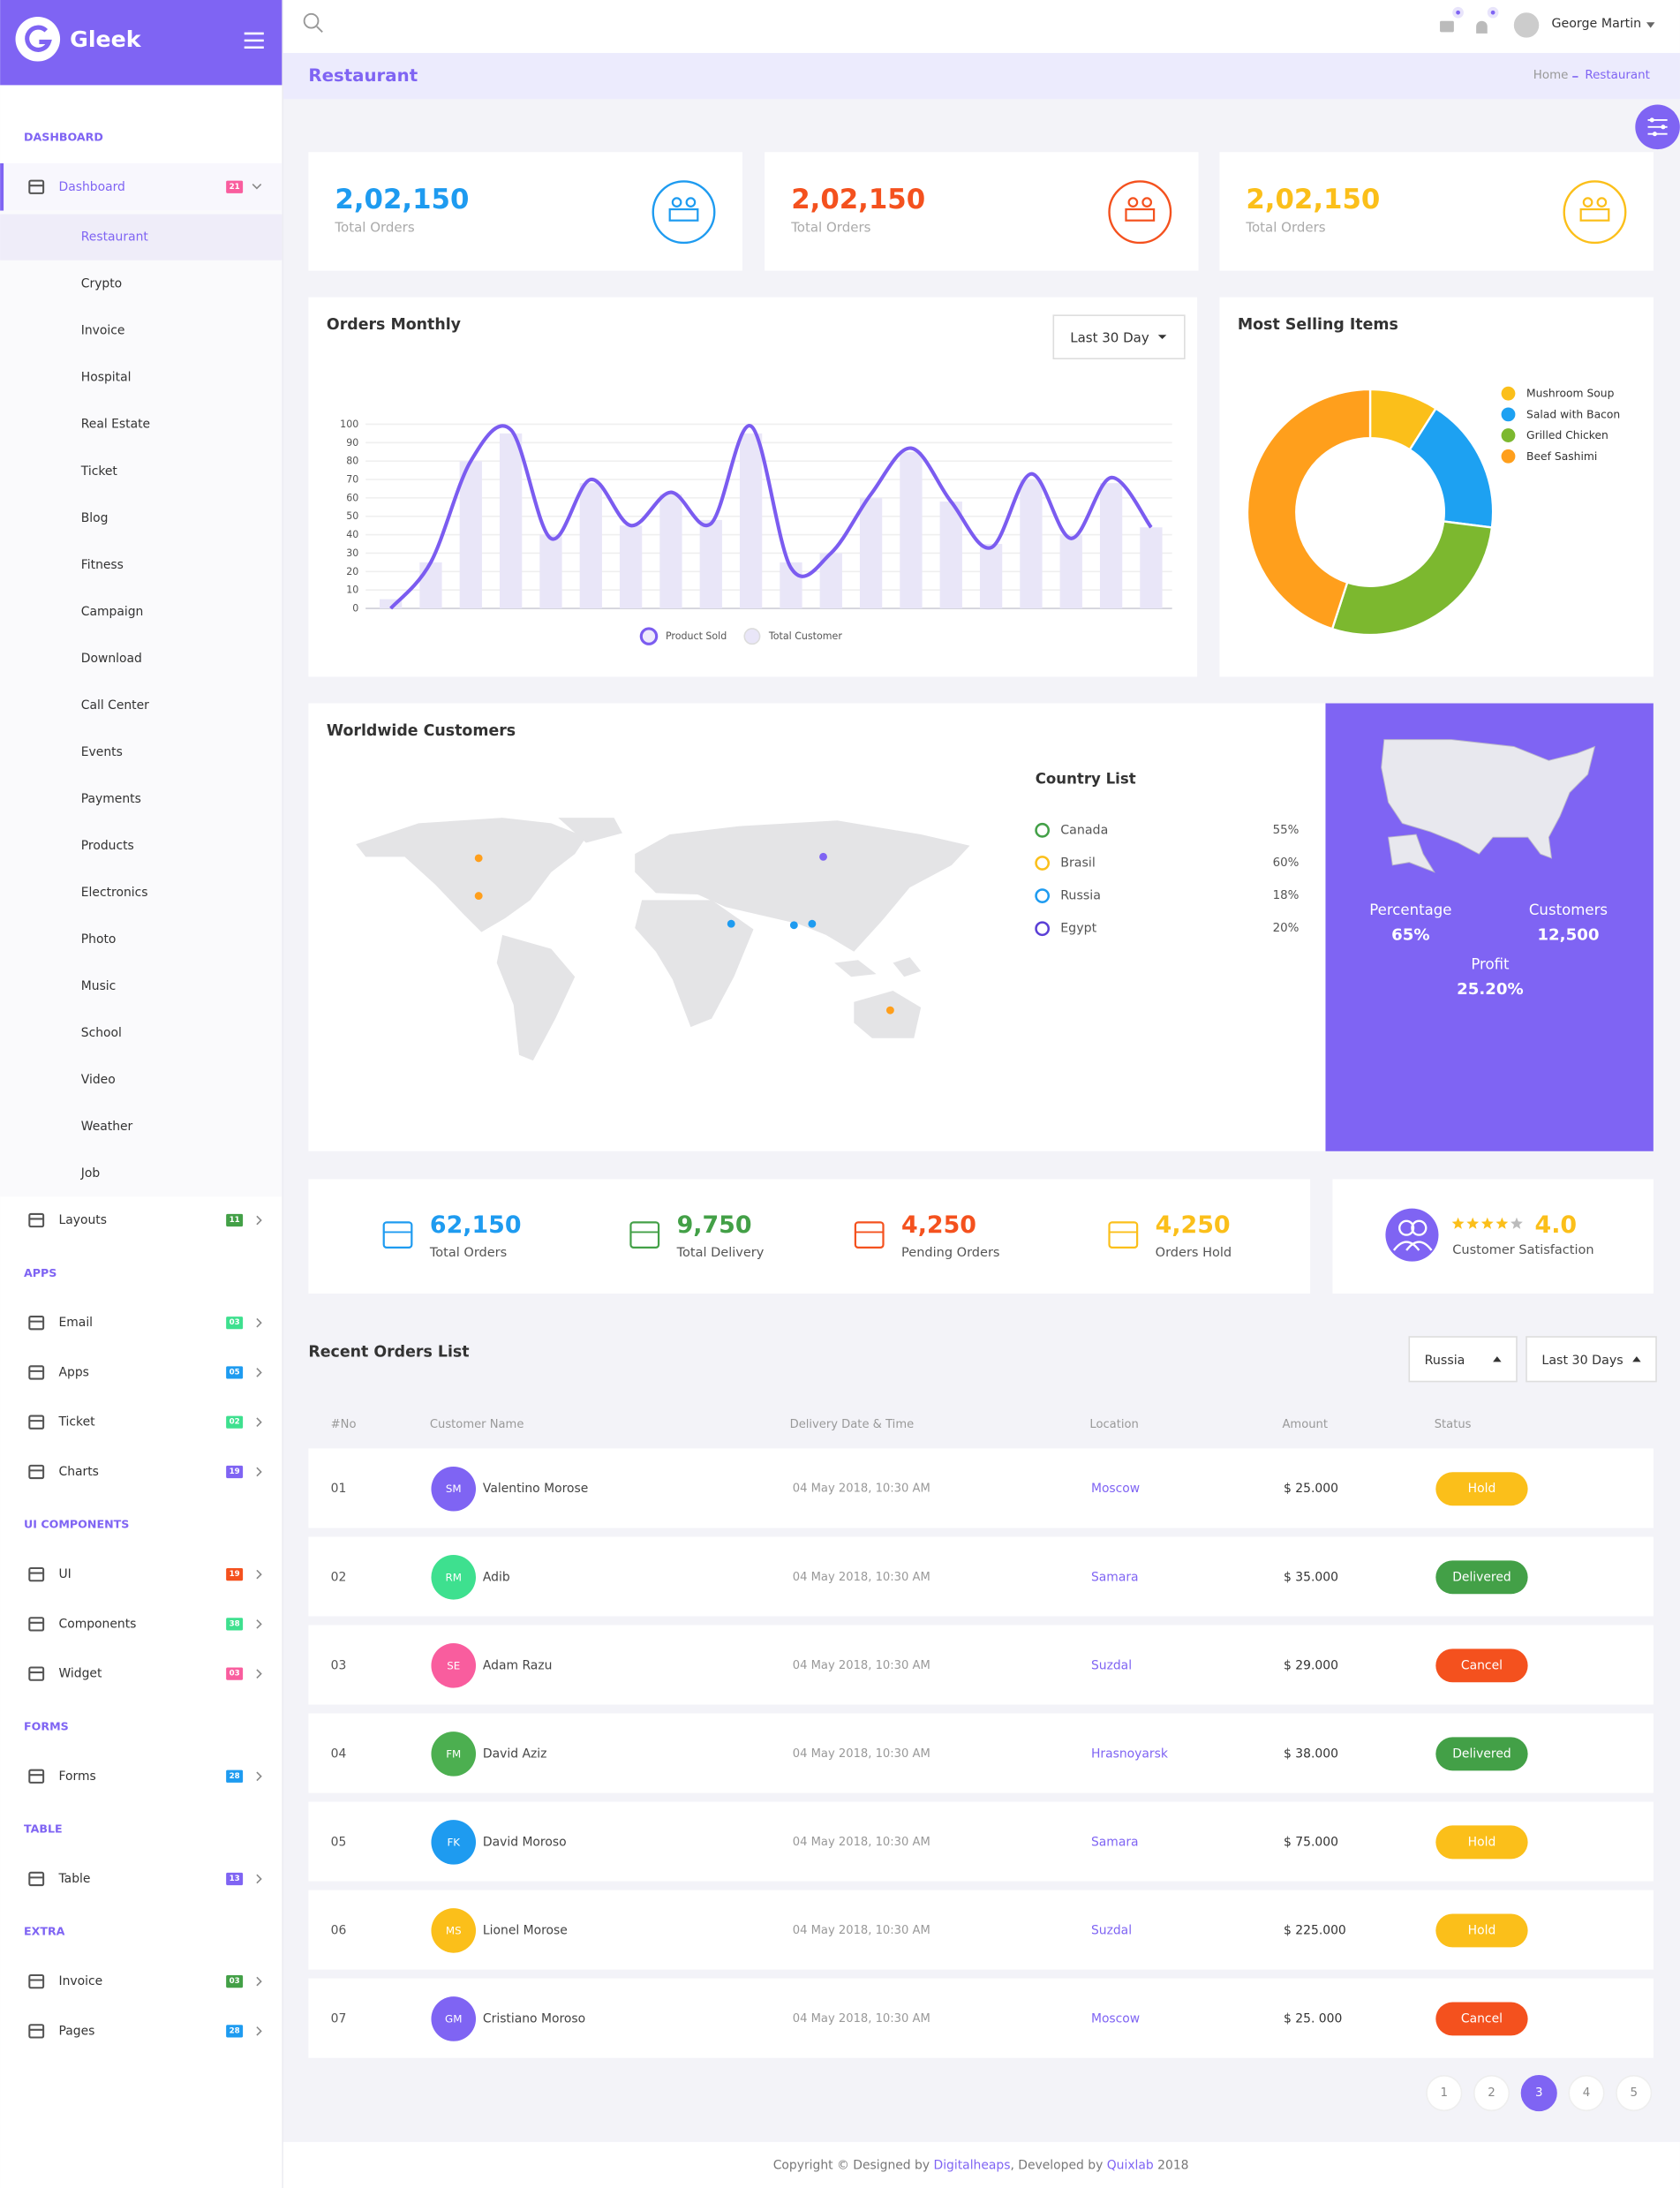  Describe the element at coordinates (99, 986) in the screenshot. I see `submenu-item: Music` at that location.